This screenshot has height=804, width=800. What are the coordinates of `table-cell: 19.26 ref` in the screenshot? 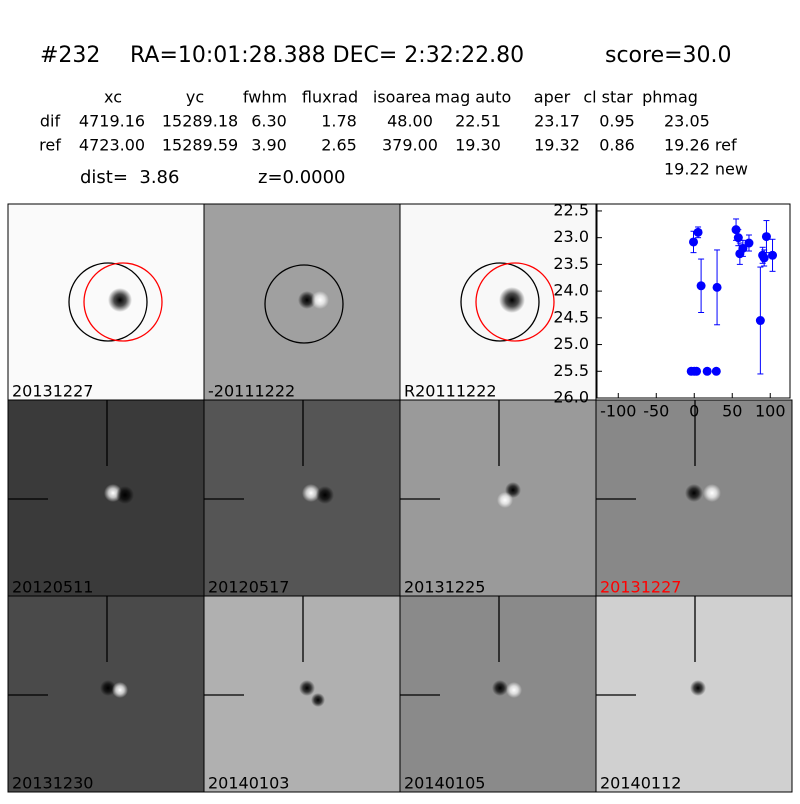 It's located at (700, 145).